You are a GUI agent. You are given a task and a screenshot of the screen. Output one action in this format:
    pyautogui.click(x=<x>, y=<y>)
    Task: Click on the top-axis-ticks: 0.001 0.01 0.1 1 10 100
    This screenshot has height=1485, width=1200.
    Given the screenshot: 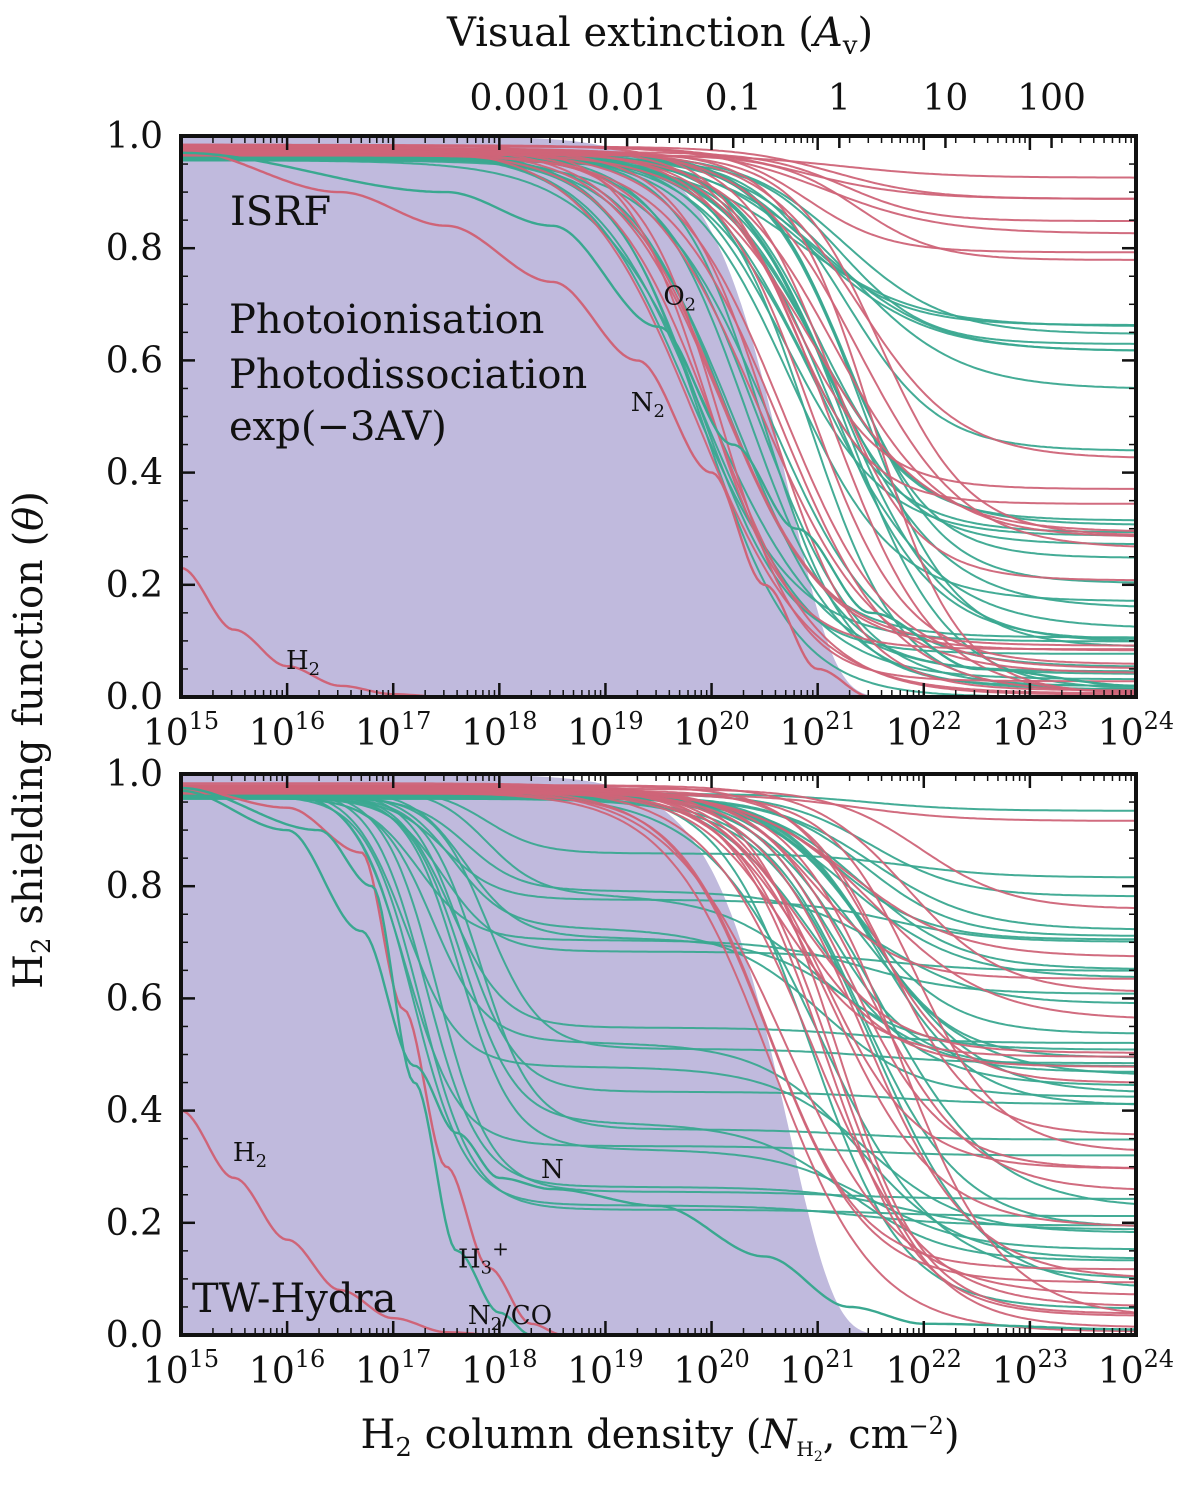 What is the action you would take?
    pyautogui.click(x=777, y=113)
    